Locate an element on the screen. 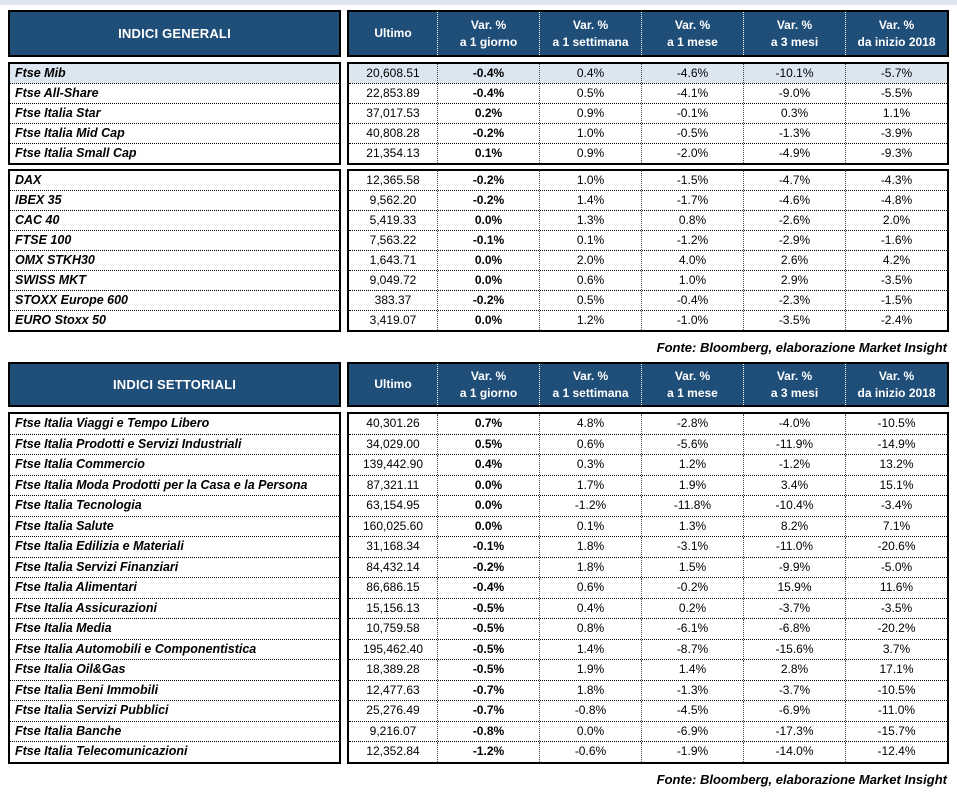 The image size is (957, 794). var-1-giorno-value: 0.7% is located at coordinates (488, 424).